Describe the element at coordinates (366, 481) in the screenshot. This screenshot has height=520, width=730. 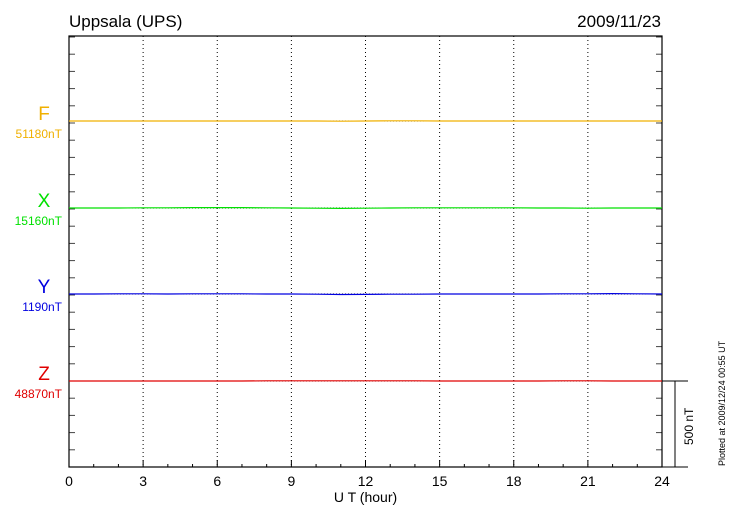
I see `x-tick-label: 12` at that location.